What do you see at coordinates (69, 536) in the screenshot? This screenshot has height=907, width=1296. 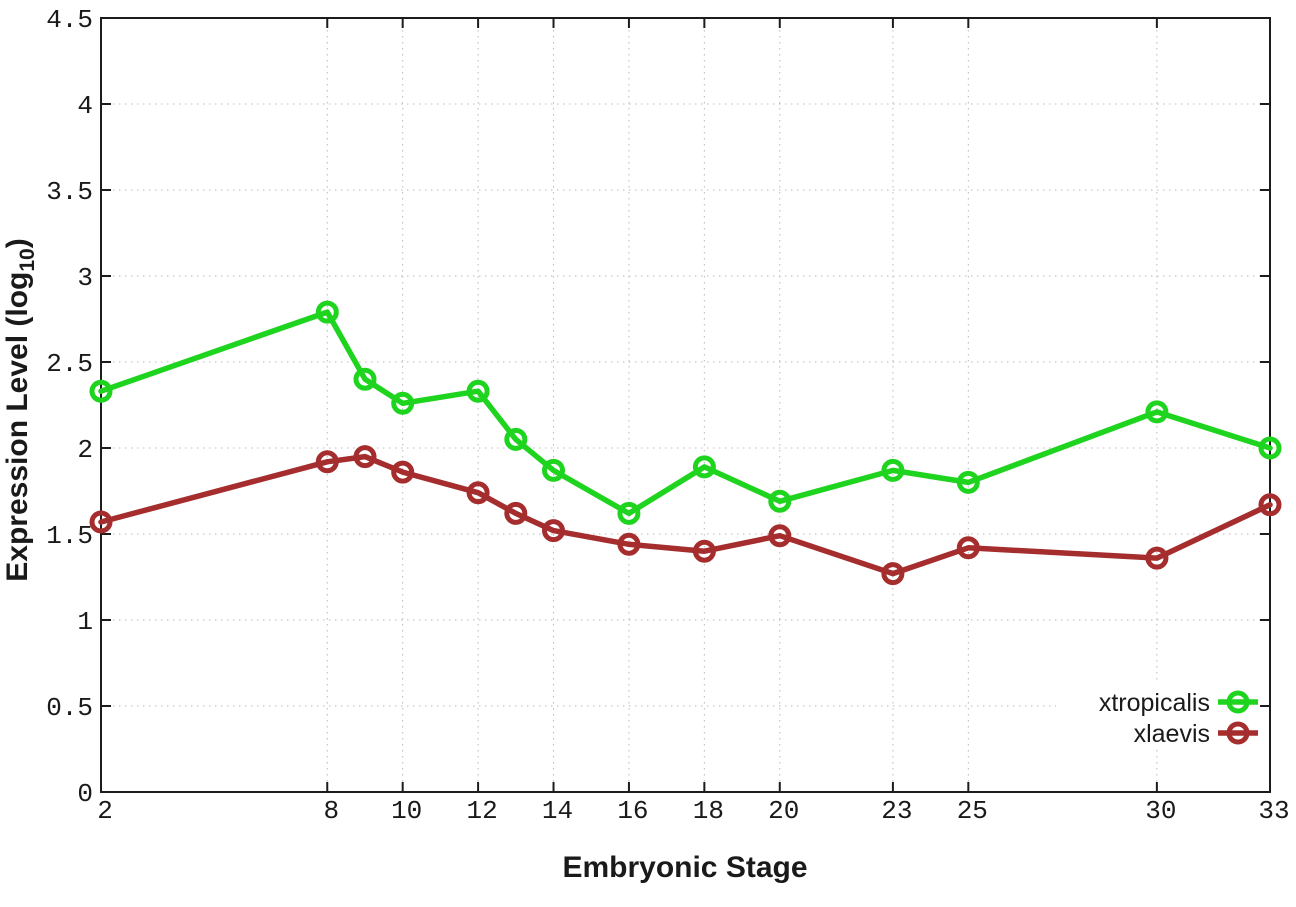 I see `y-tick-label: 1.5` at bounding box center [69, 536].